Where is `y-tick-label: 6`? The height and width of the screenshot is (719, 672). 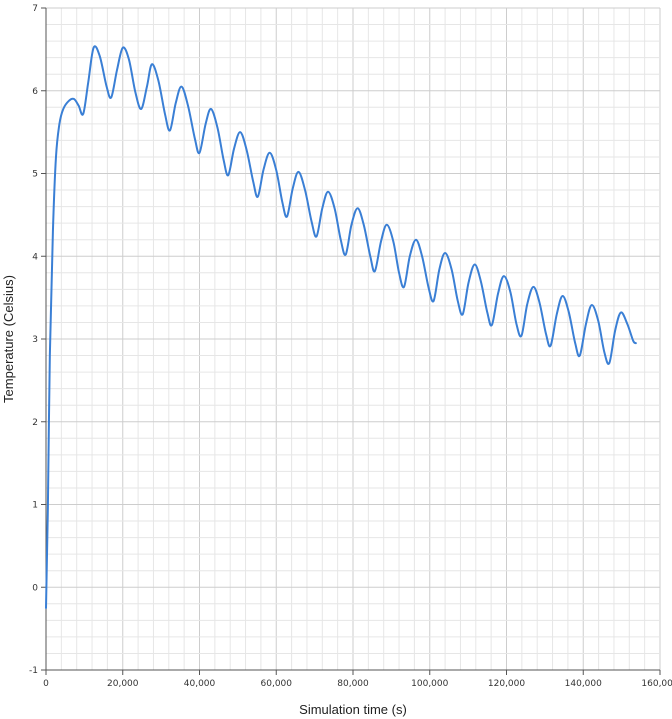
y-tick-label: 6 is located at coordinates (35, 92).